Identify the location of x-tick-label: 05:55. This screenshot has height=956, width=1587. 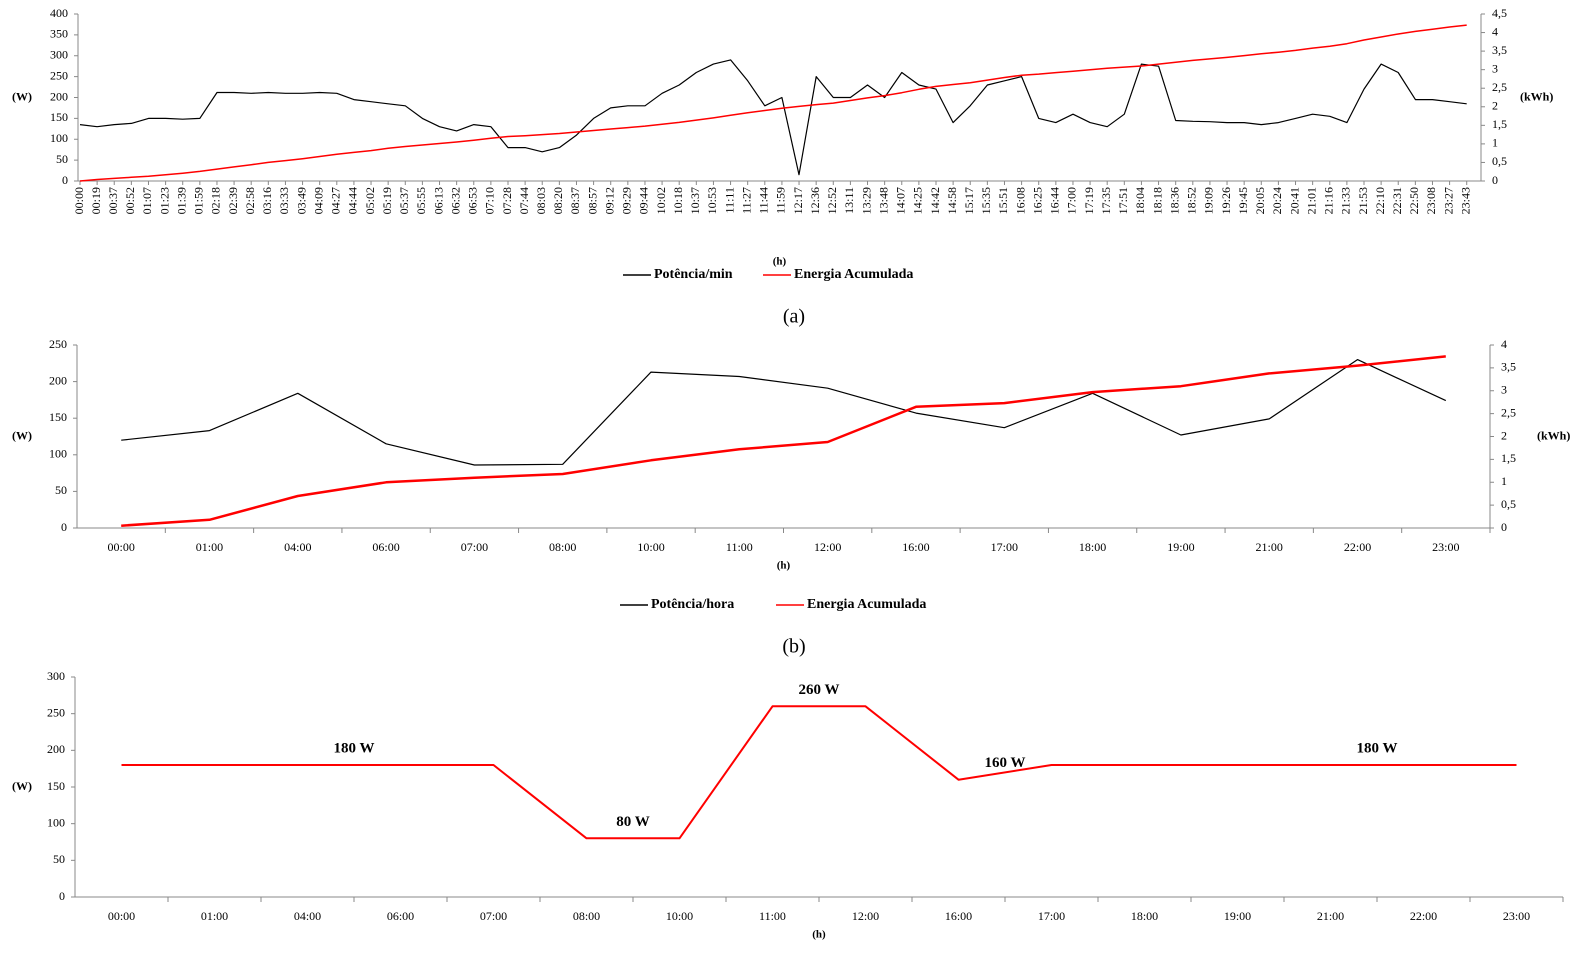
(421, 200).